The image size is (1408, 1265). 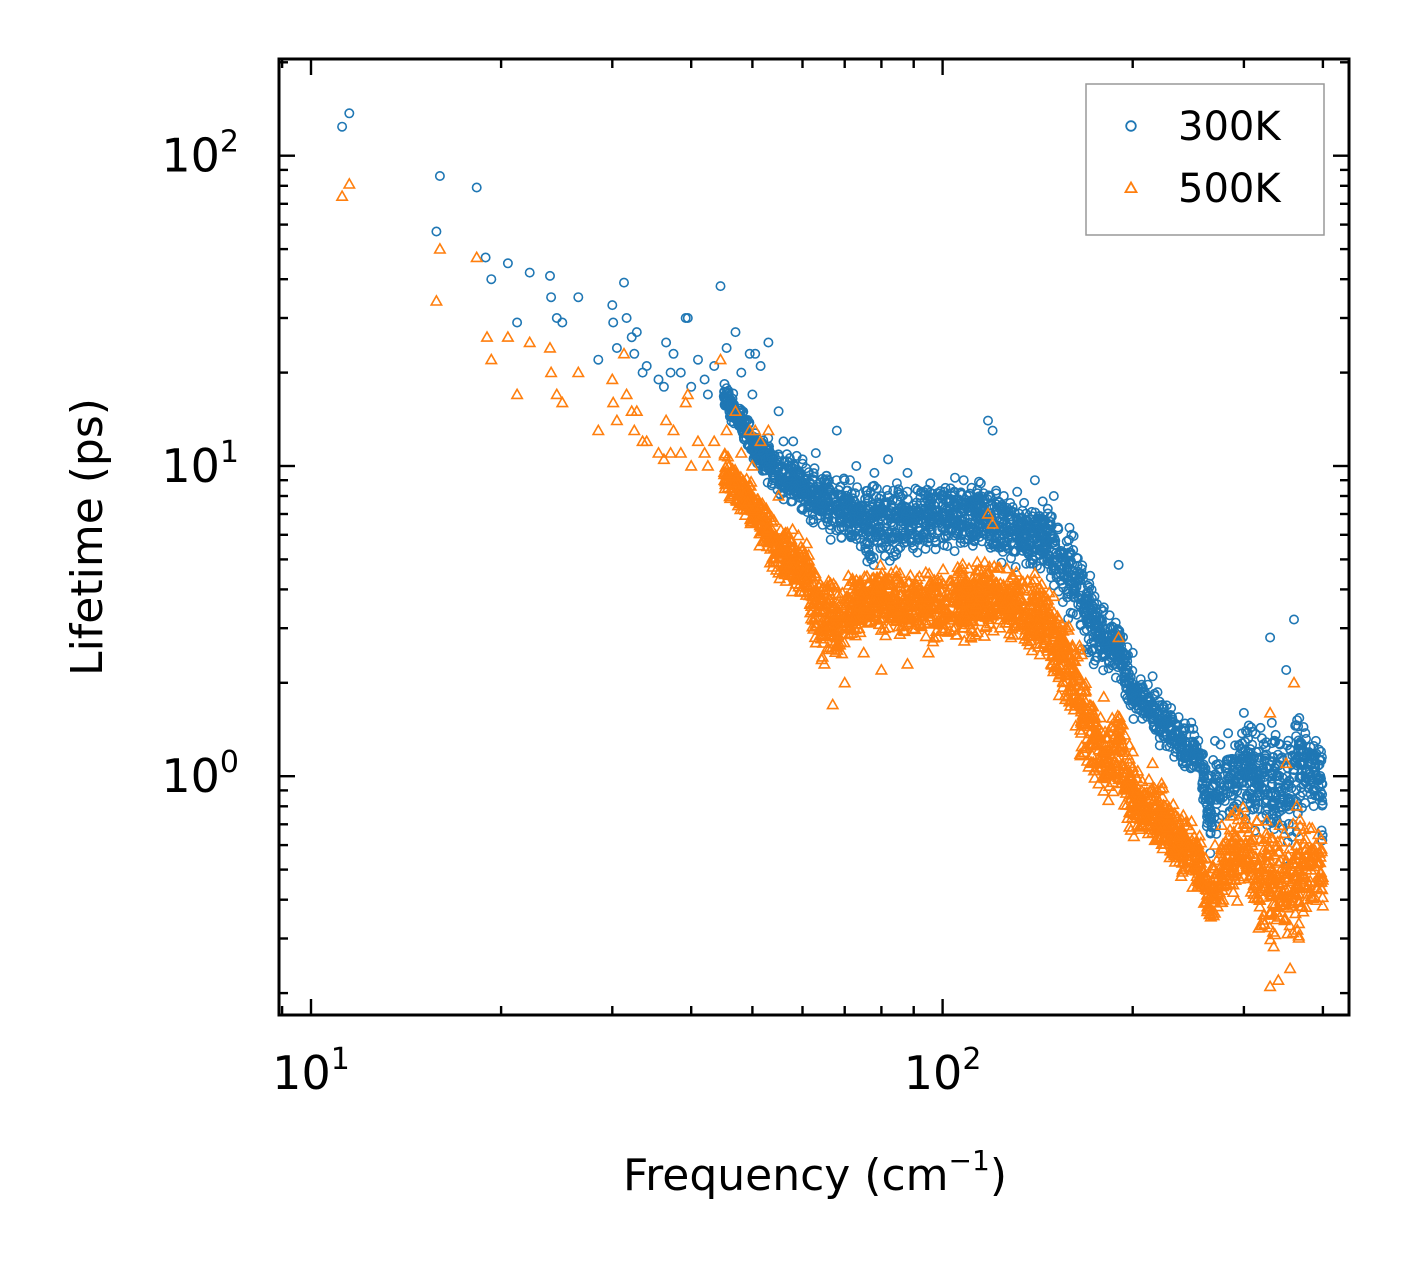 What do you see at coordinates (889, 549) in the screenshot?
I see `point-300K-2044` at bounding box center [889, 549].